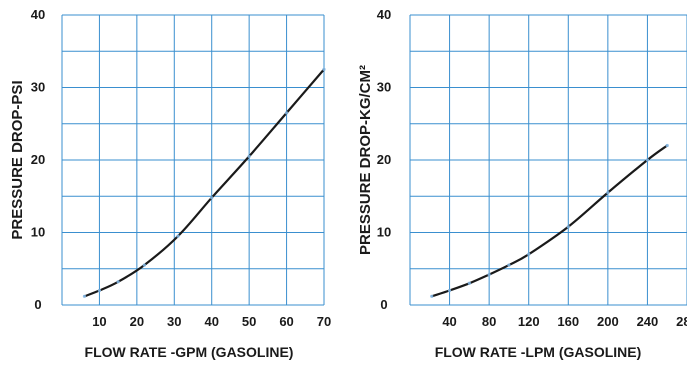 This screenshot has height=367, width=687. What do you see at coordinates (549, 221) in the screenshot?
I see `series-line` at bounding box center [549, 221].